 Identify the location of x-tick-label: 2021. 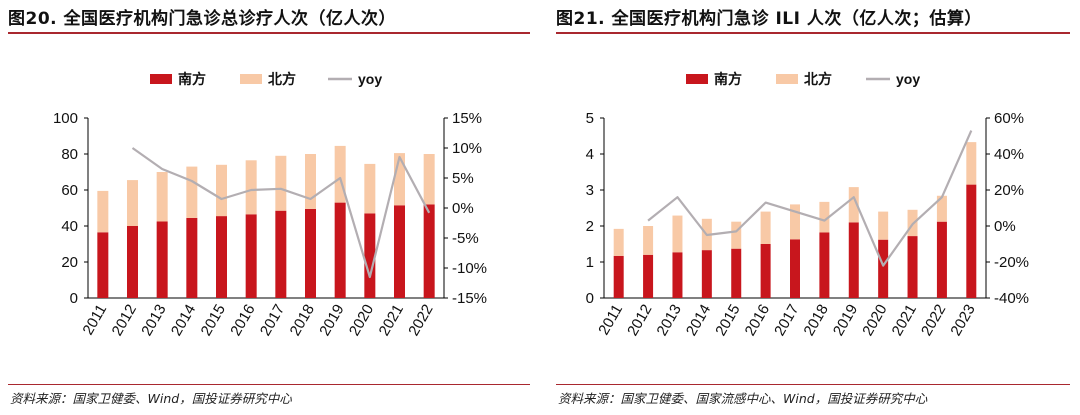
(904, 320).